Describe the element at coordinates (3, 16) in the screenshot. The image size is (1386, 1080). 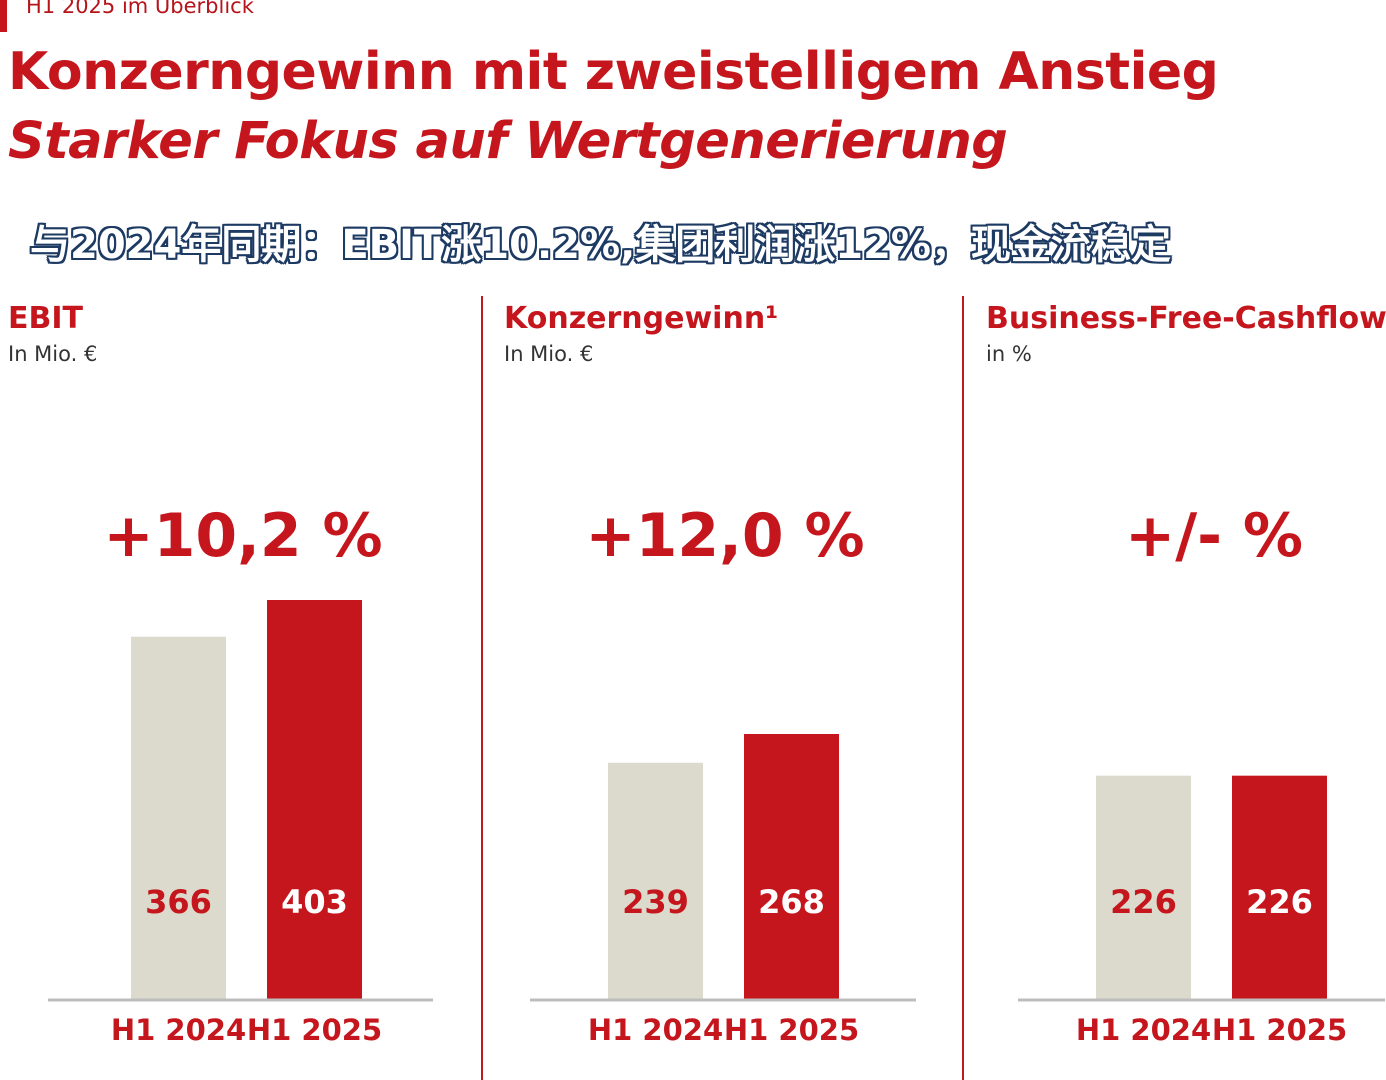
I see `accent-bar` at that location.